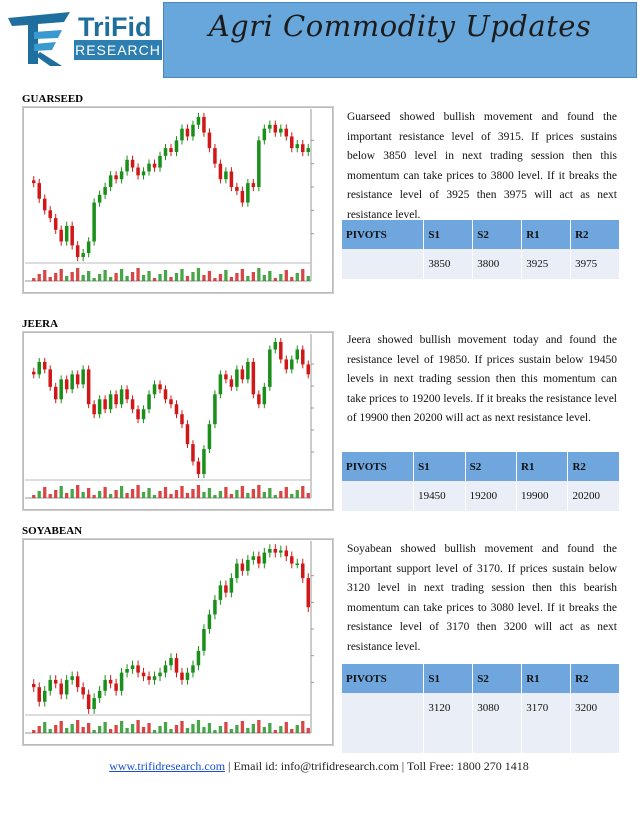 This screenshot has height=826, width=638. I want to click on page-title: Agri Commodity Updates, so click(400, 26).